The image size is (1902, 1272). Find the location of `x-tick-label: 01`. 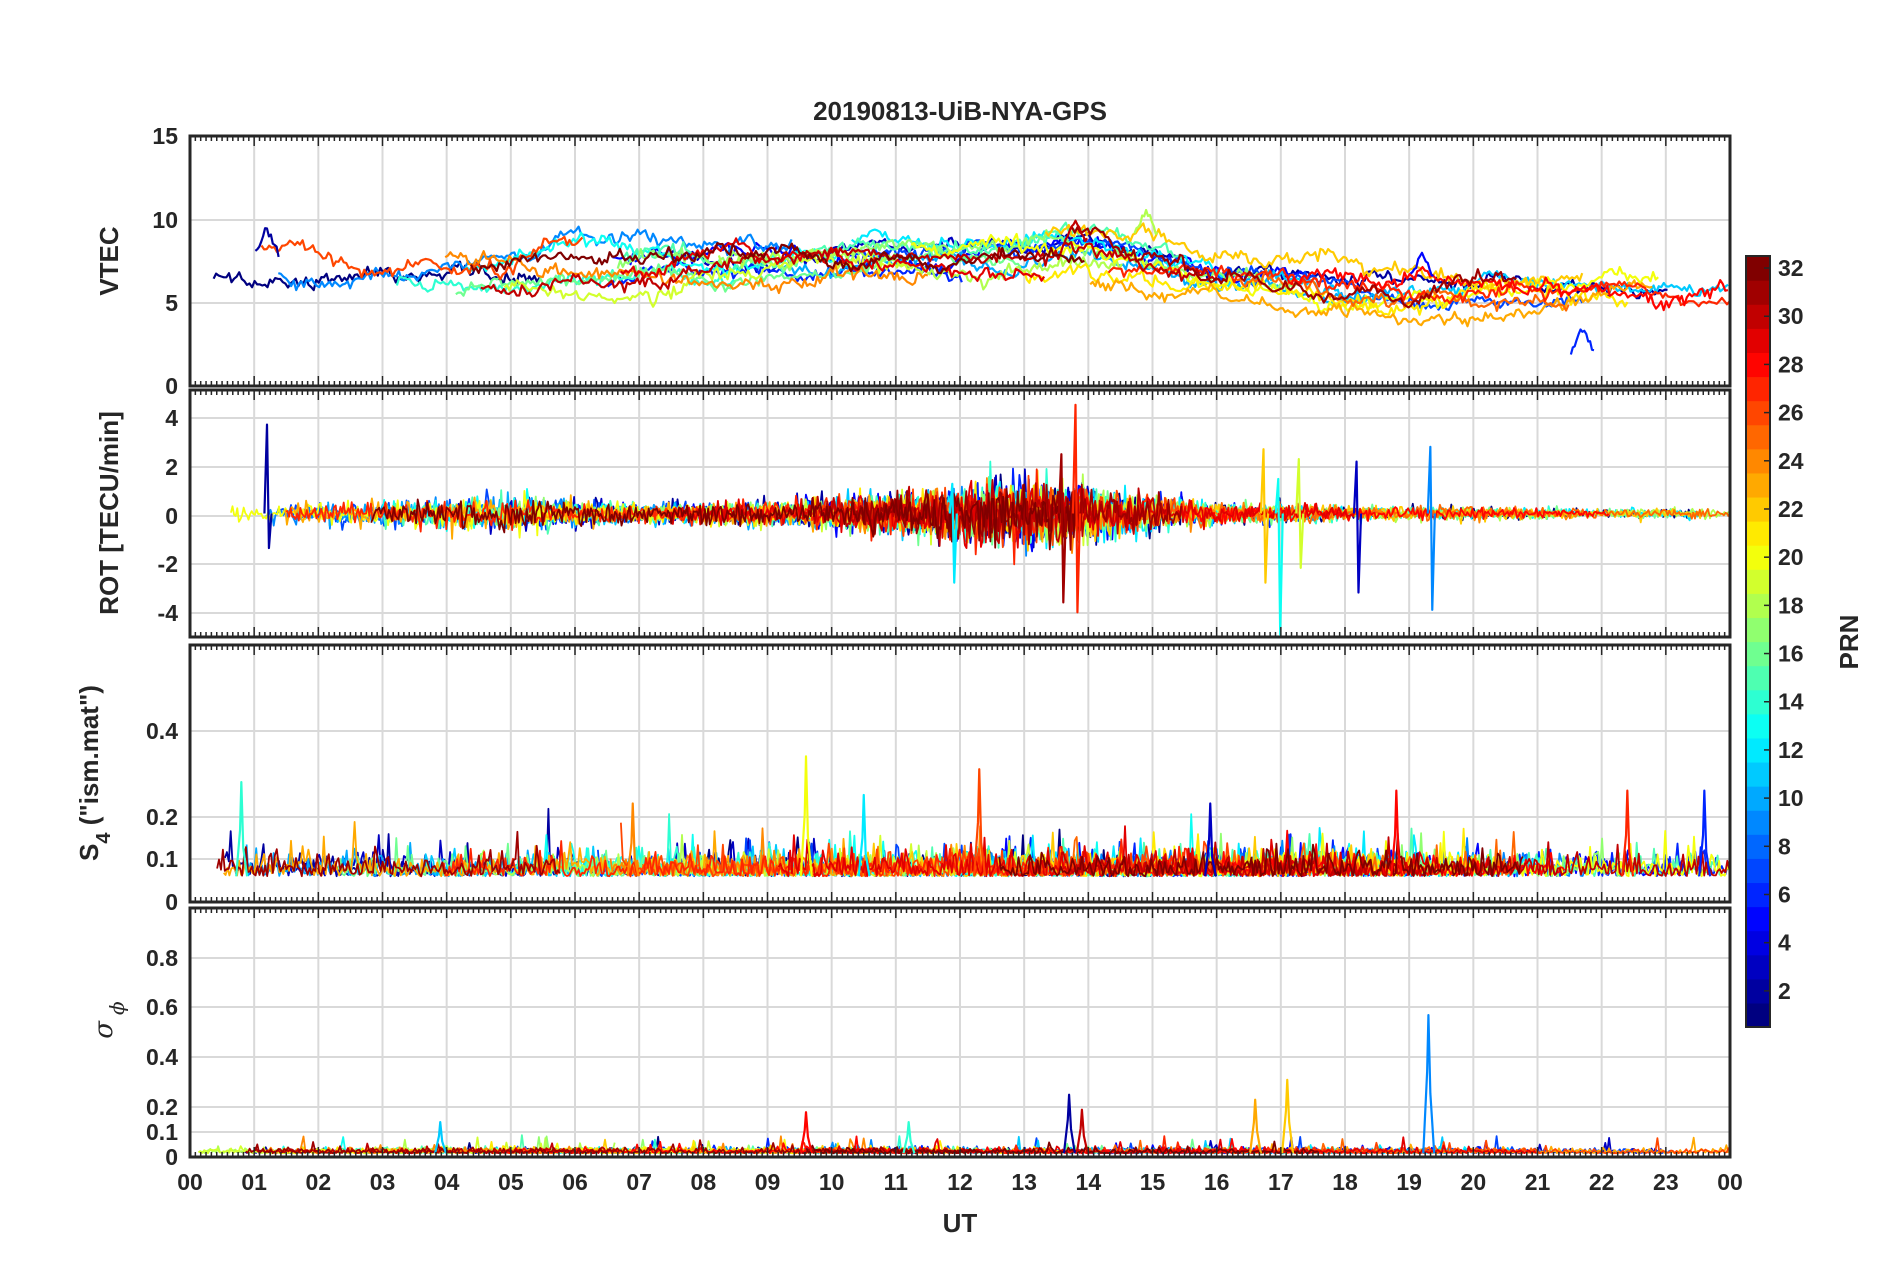

x-tick-label: 01 is located at coordinates (254, 1182).